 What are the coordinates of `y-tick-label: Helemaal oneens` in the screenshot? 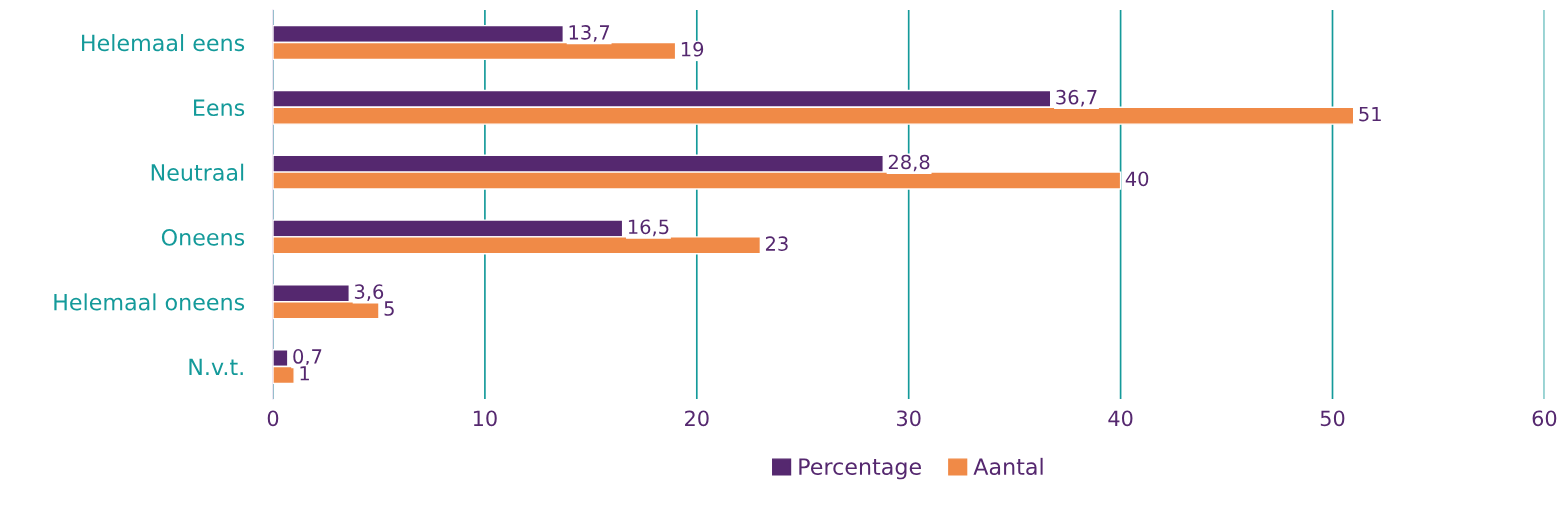 It's located at (149, 302).